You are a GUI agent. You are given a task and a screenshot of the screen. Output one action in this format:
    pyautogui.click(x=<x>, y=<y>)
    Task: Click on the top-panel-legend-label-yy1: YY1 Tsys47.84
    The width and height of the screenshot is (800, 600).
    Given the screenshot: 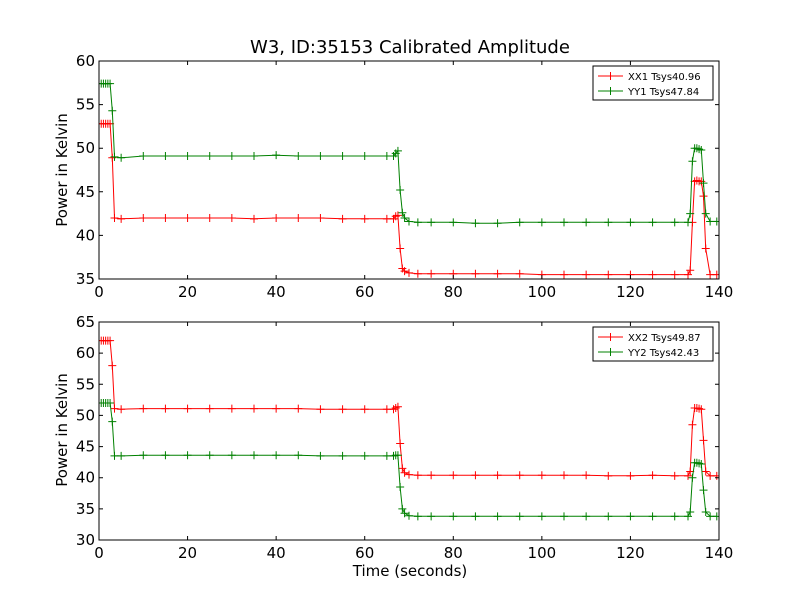 What is the action you would take?
    pyautogui.click(x=663, y=92)
    